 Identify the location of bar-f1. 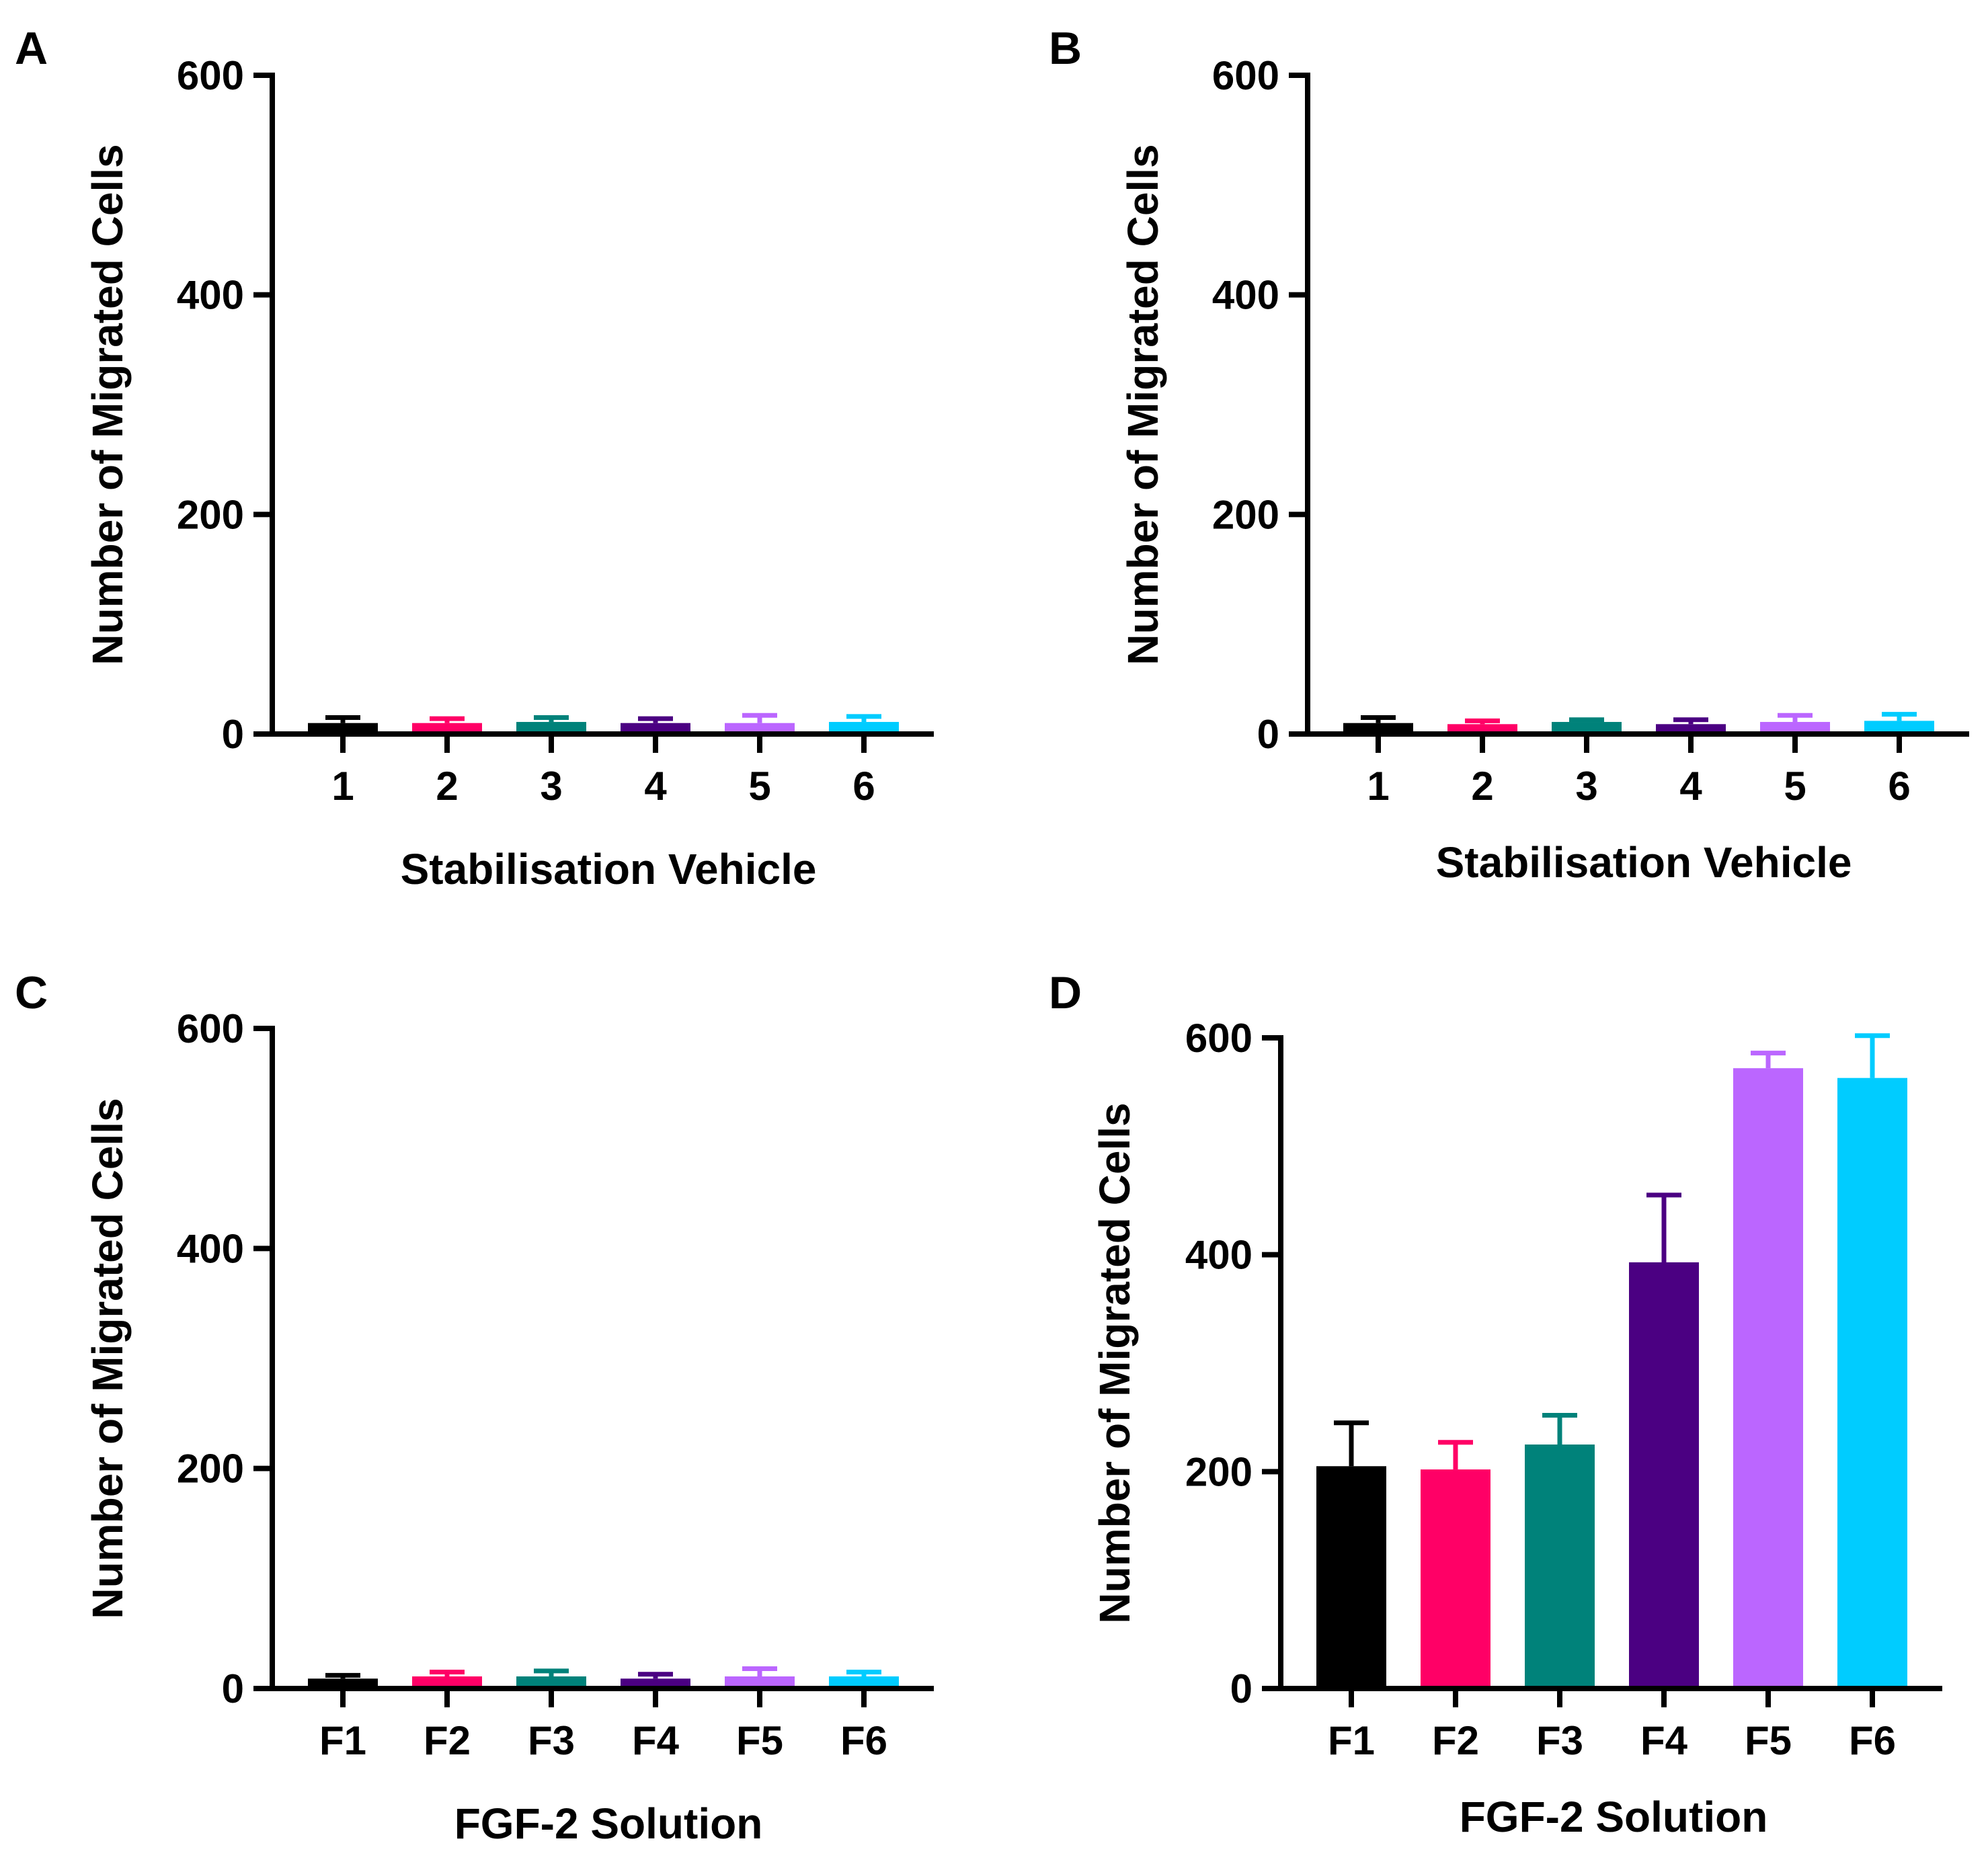
(1351, 1577).